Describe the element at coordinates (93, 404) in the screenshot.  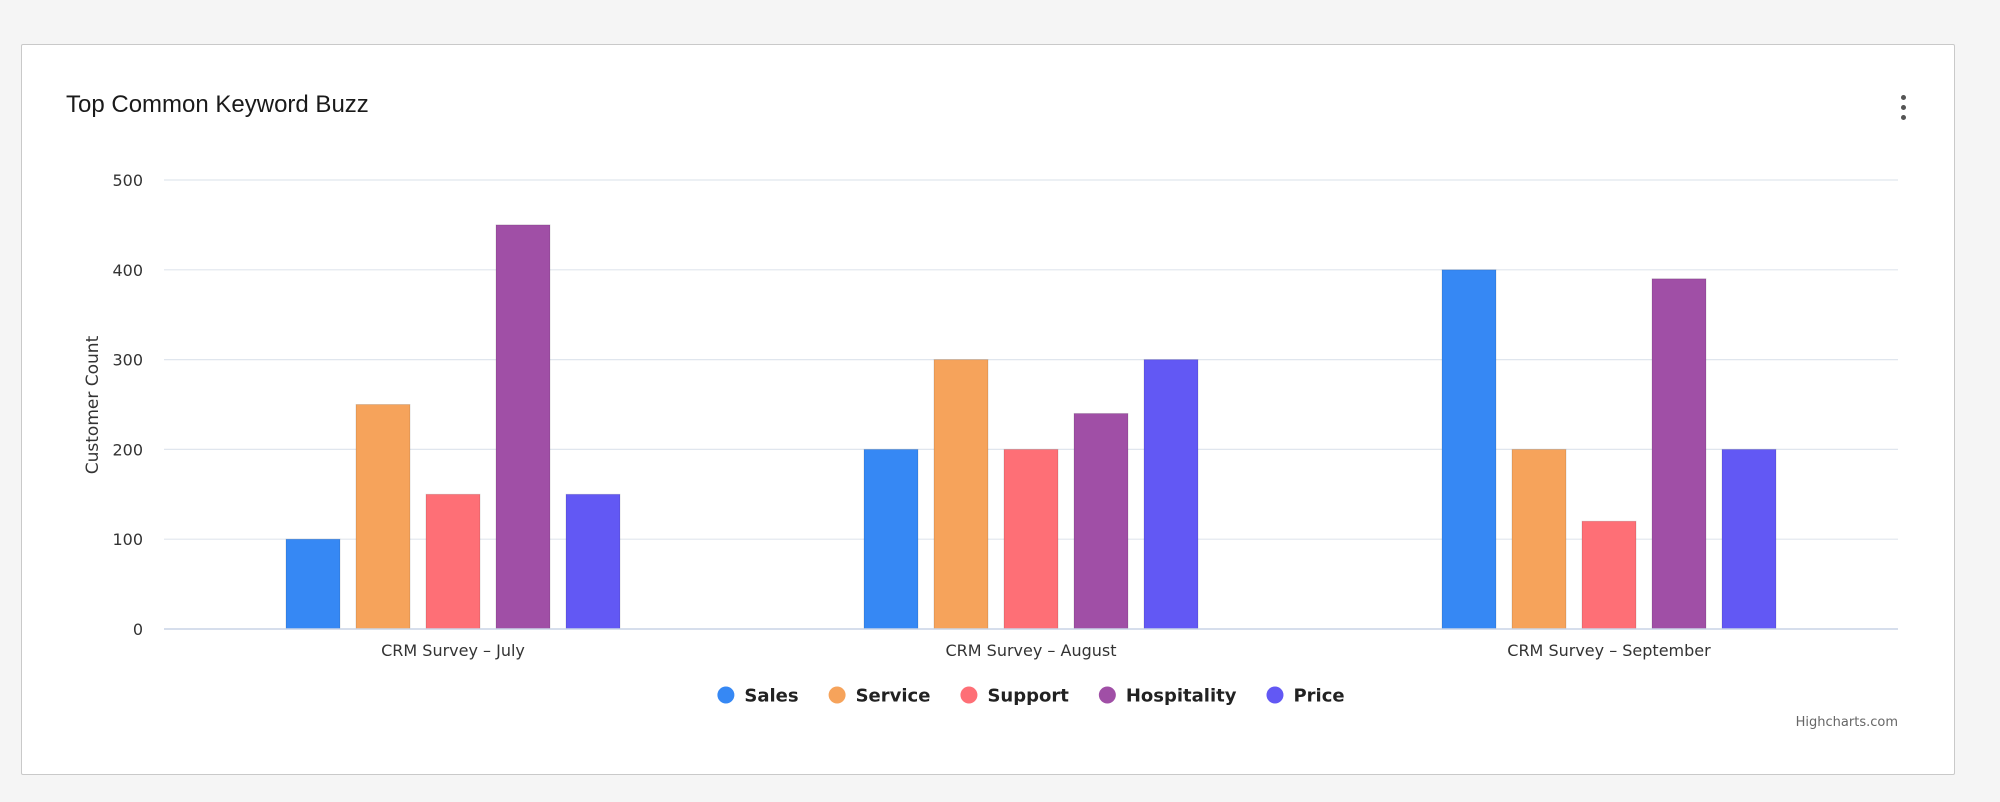
I see `y-axis-label: Customer Count` at that location.